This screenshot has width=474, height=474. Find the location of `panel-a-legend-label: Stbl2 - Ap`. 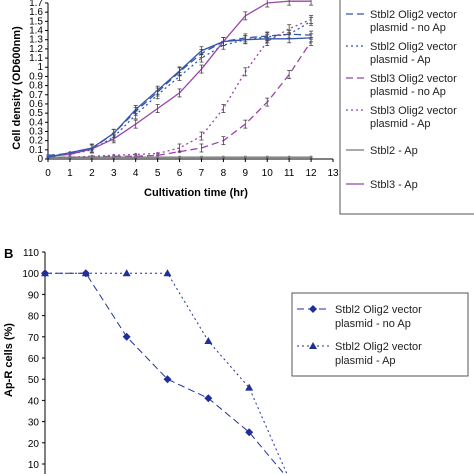

panel-a-legend-label: Stbl2 - Ap is located at coordinates (394, 151).